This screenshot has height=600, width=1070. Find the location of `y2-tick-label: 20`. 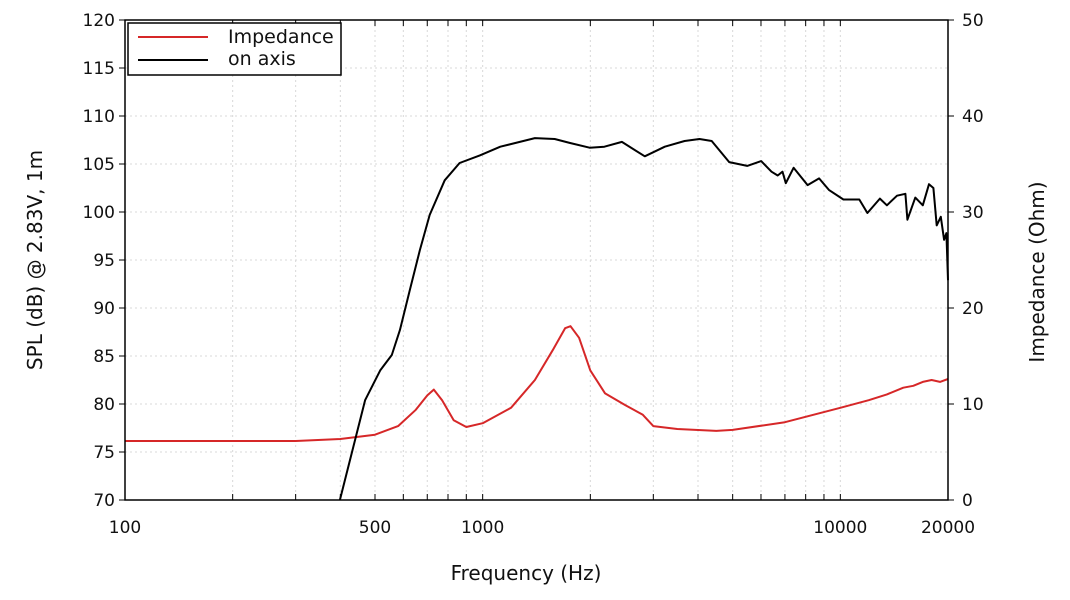

y2-tick-label: 20 is located at coordinates (973, 309).